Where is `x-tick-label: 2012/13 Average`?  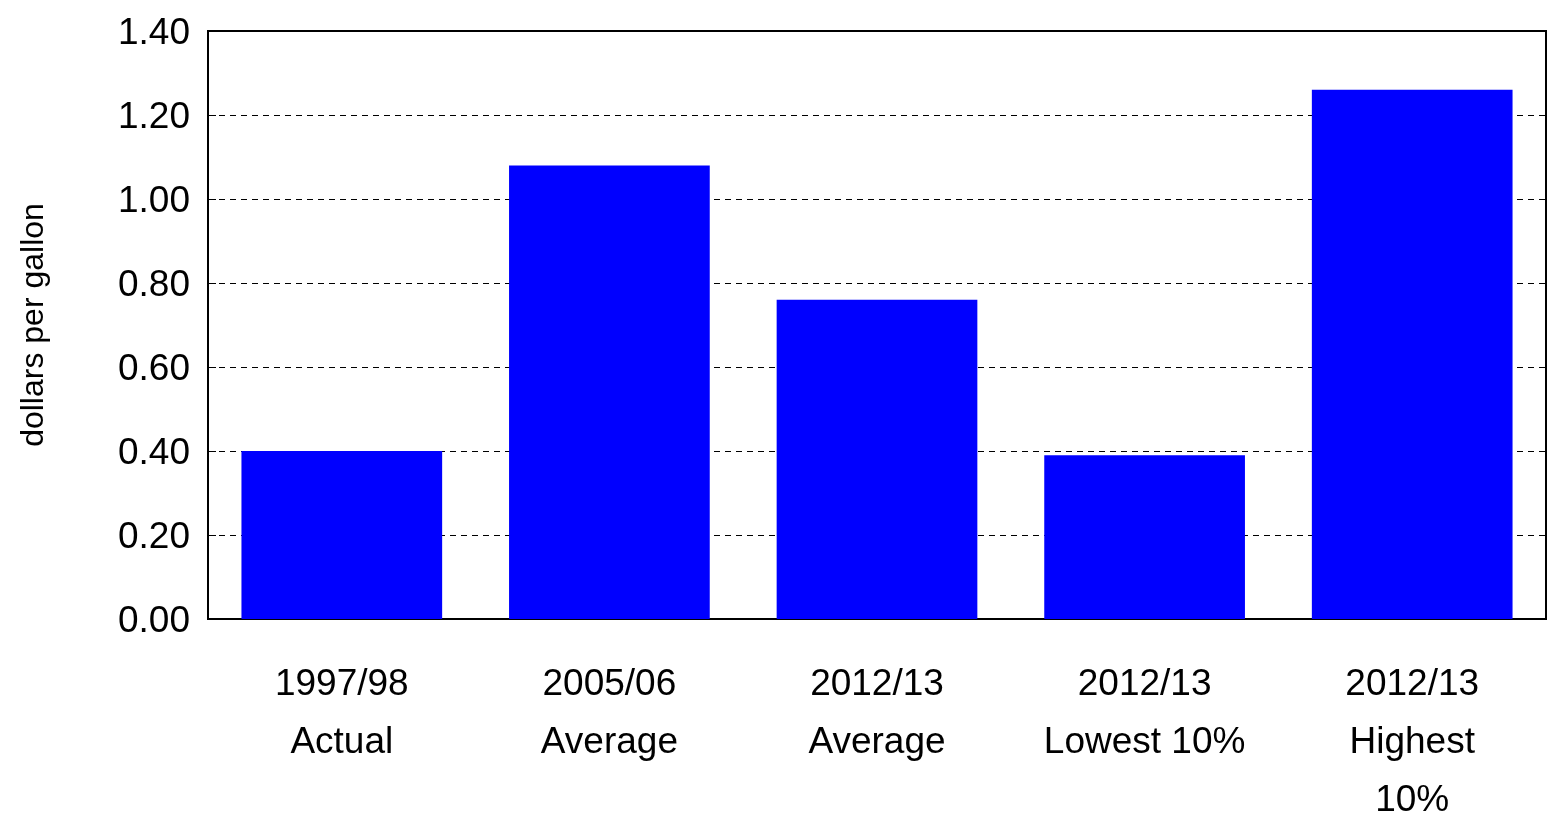 x-tick-label: 2012/13 Average is located at coordinates (877, 711).